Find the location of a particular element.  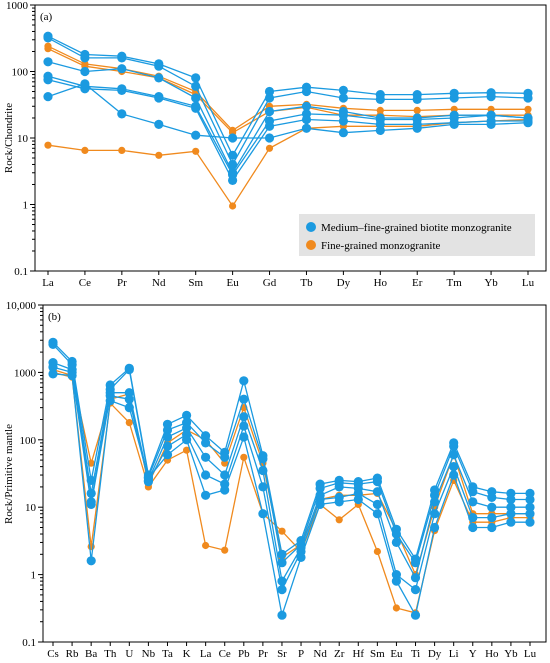

panel-b-x-tick-label: Hf is located at coordinates (358, 654).